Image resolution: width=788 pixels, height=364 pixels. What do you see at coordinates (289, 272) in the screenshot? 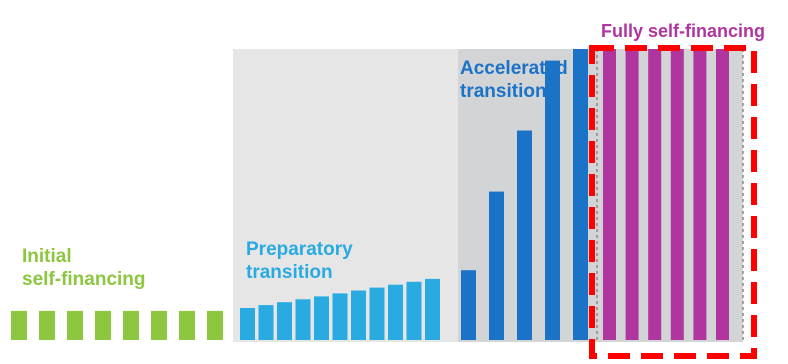
I see `preparatory-label-line2: transition` at bounding box center [289, 272].